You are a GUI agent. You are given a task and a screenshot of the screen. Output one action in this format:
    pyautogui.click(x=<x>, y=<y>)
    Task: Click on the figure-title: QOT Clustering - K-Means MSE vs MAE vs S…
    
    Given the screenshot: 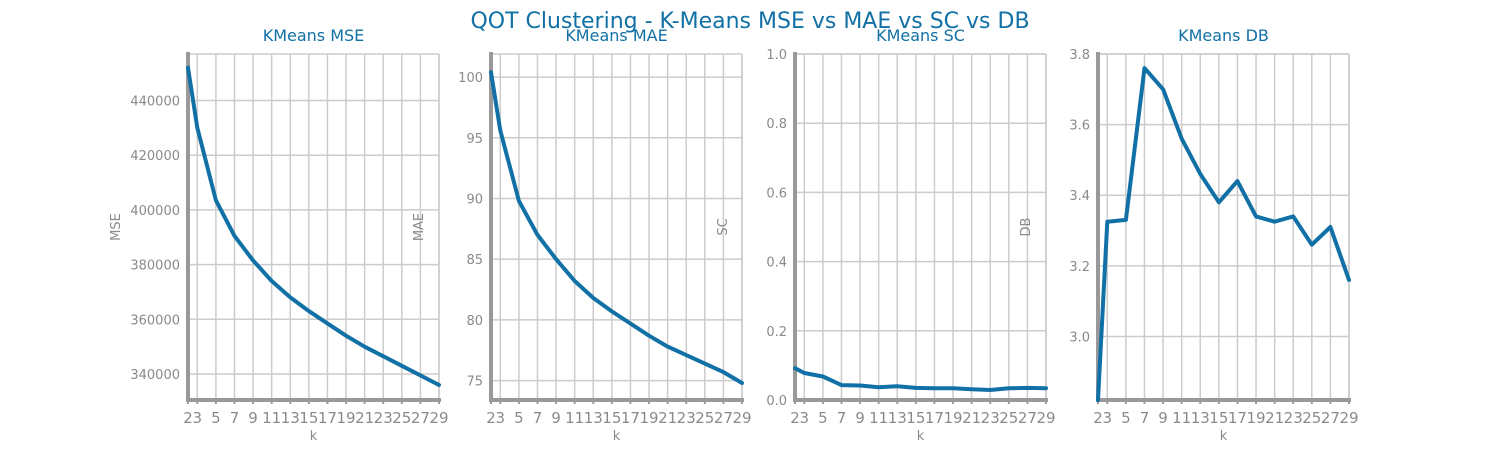 What is the action you would take?
    pyautogui.click(x=749, y=21)
    